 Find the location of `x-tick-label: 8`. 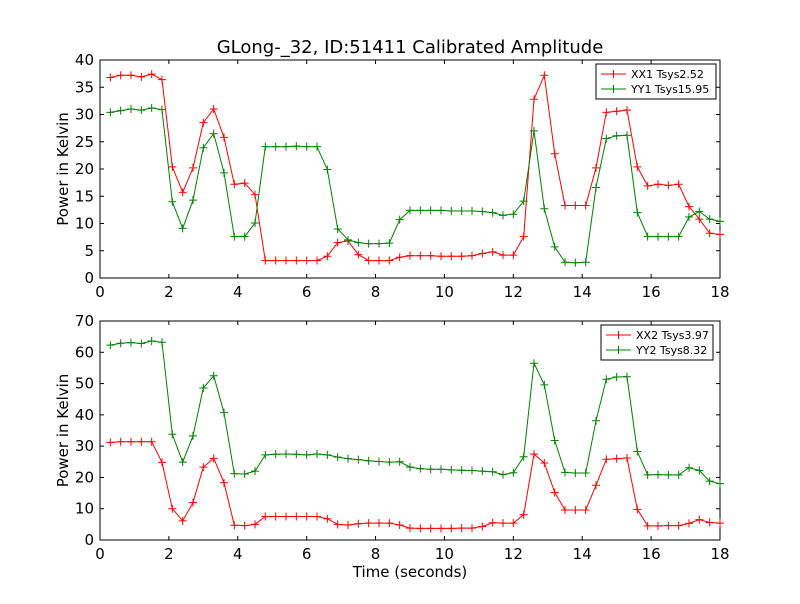

x-tick-label: 8 is located at coordinates (376, 292).